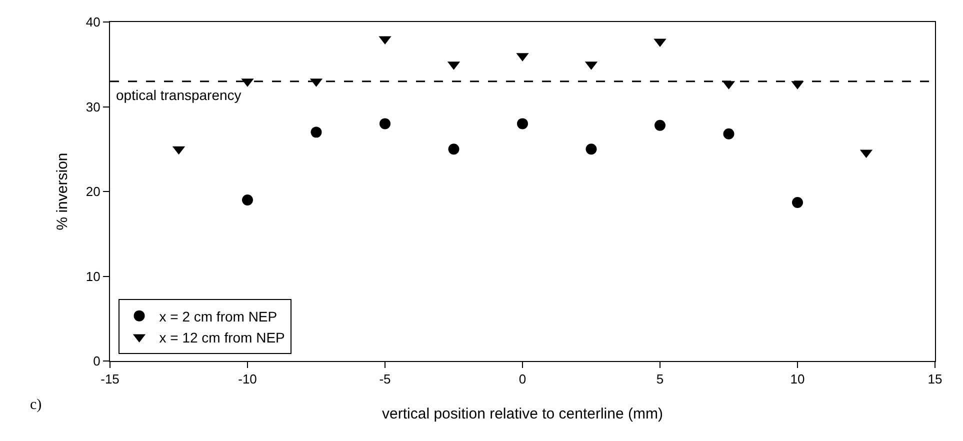 Image resolution: width=963 pixels, height=441 pixels. I want to click on y-axis-title: % inversion, so click(63, 191).